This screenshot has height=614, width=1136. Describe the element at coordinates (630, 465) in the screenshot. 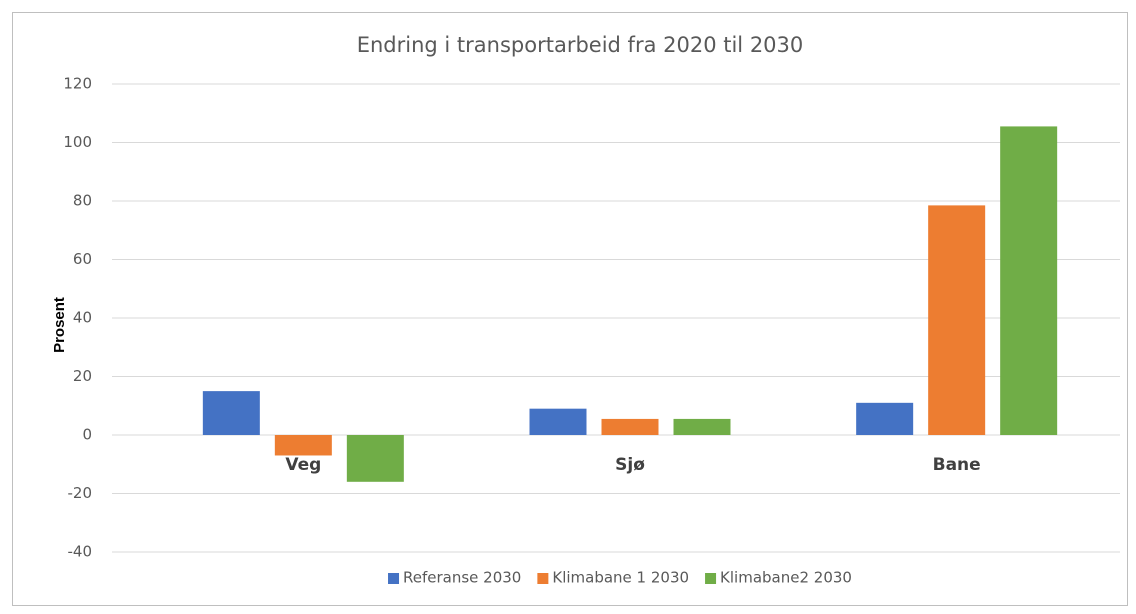

I see `x-tick-label: Sjø` at that location.